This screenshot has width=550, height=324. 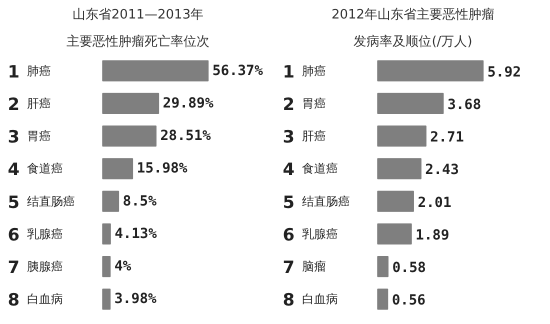 What do you see at coordinates (136, 299) in the screenshot?
I see `data-label: 3.98%` at bounding box center [136, 299].